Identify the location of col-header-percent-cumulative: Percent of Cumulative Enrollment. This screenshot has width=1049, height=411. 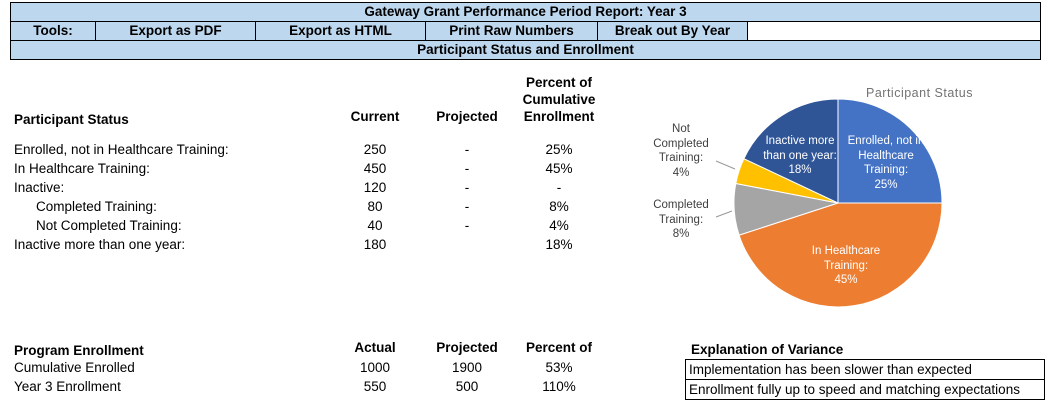
(559, 99).